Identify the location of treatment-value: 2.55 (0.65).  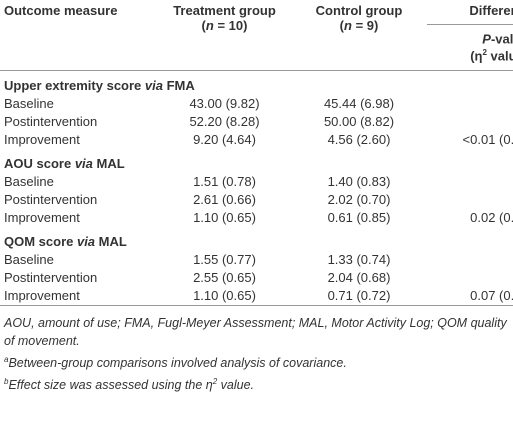
(224, 278).